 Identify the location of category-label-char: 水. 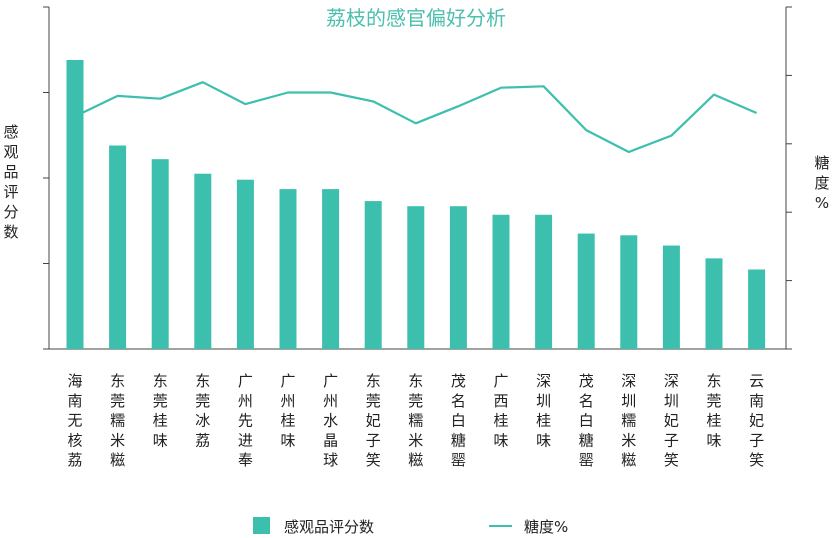
(330, 421).